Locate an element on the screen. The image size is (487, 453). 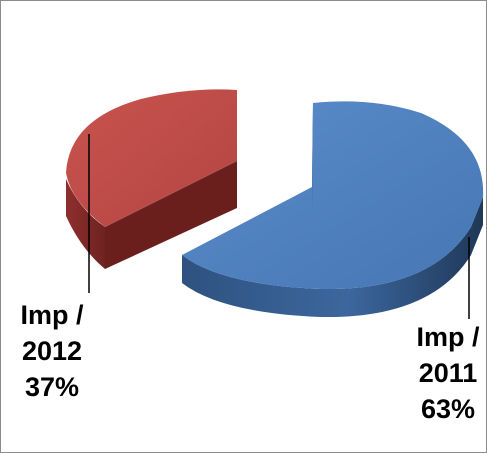
data-label-2012-percent: 37% is located at coordinates (52, 387).